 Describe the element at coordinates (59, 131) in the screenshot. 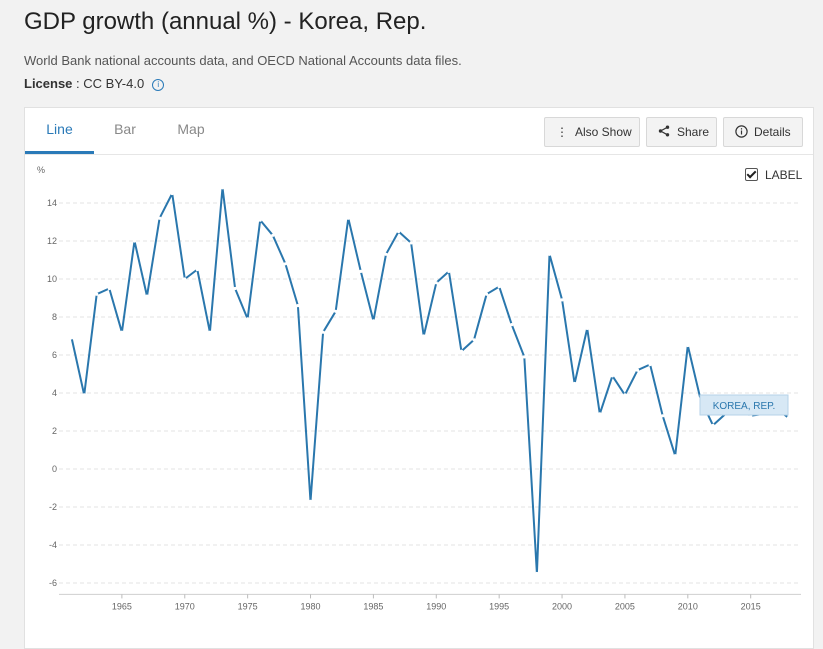

I see `tab-line: Line` at that location.